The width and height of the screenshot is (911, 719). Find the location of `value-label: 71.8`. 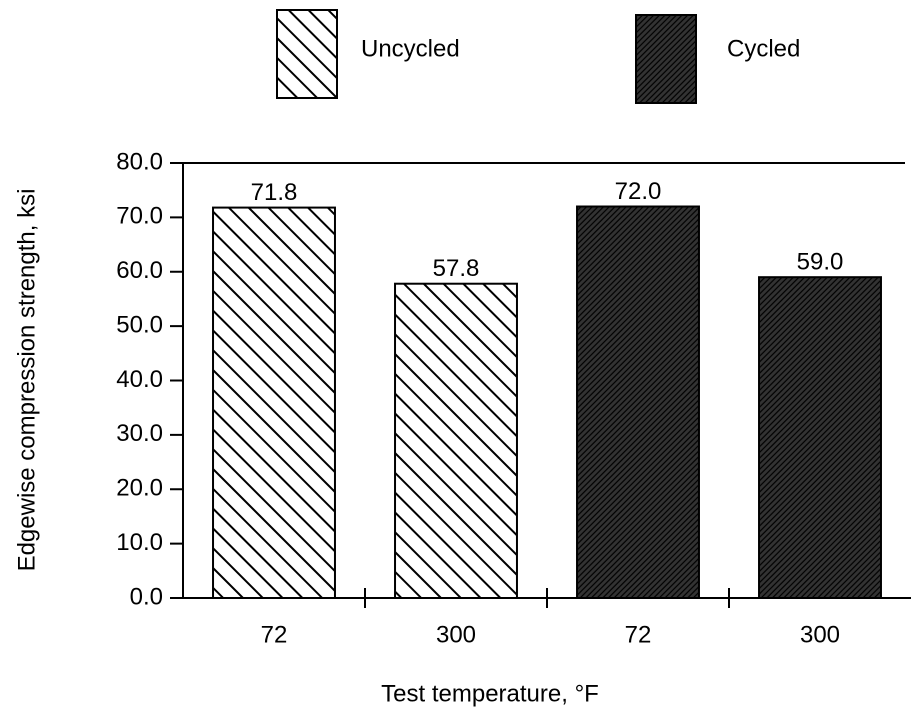

value-label: 71.8 is located at coordinates (274, 192).